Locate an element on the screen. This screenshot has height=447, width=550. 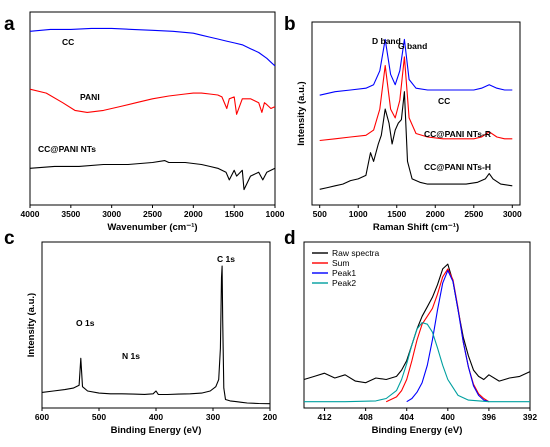
legend-entry: Peak2 is located at coordinates (344, 283).